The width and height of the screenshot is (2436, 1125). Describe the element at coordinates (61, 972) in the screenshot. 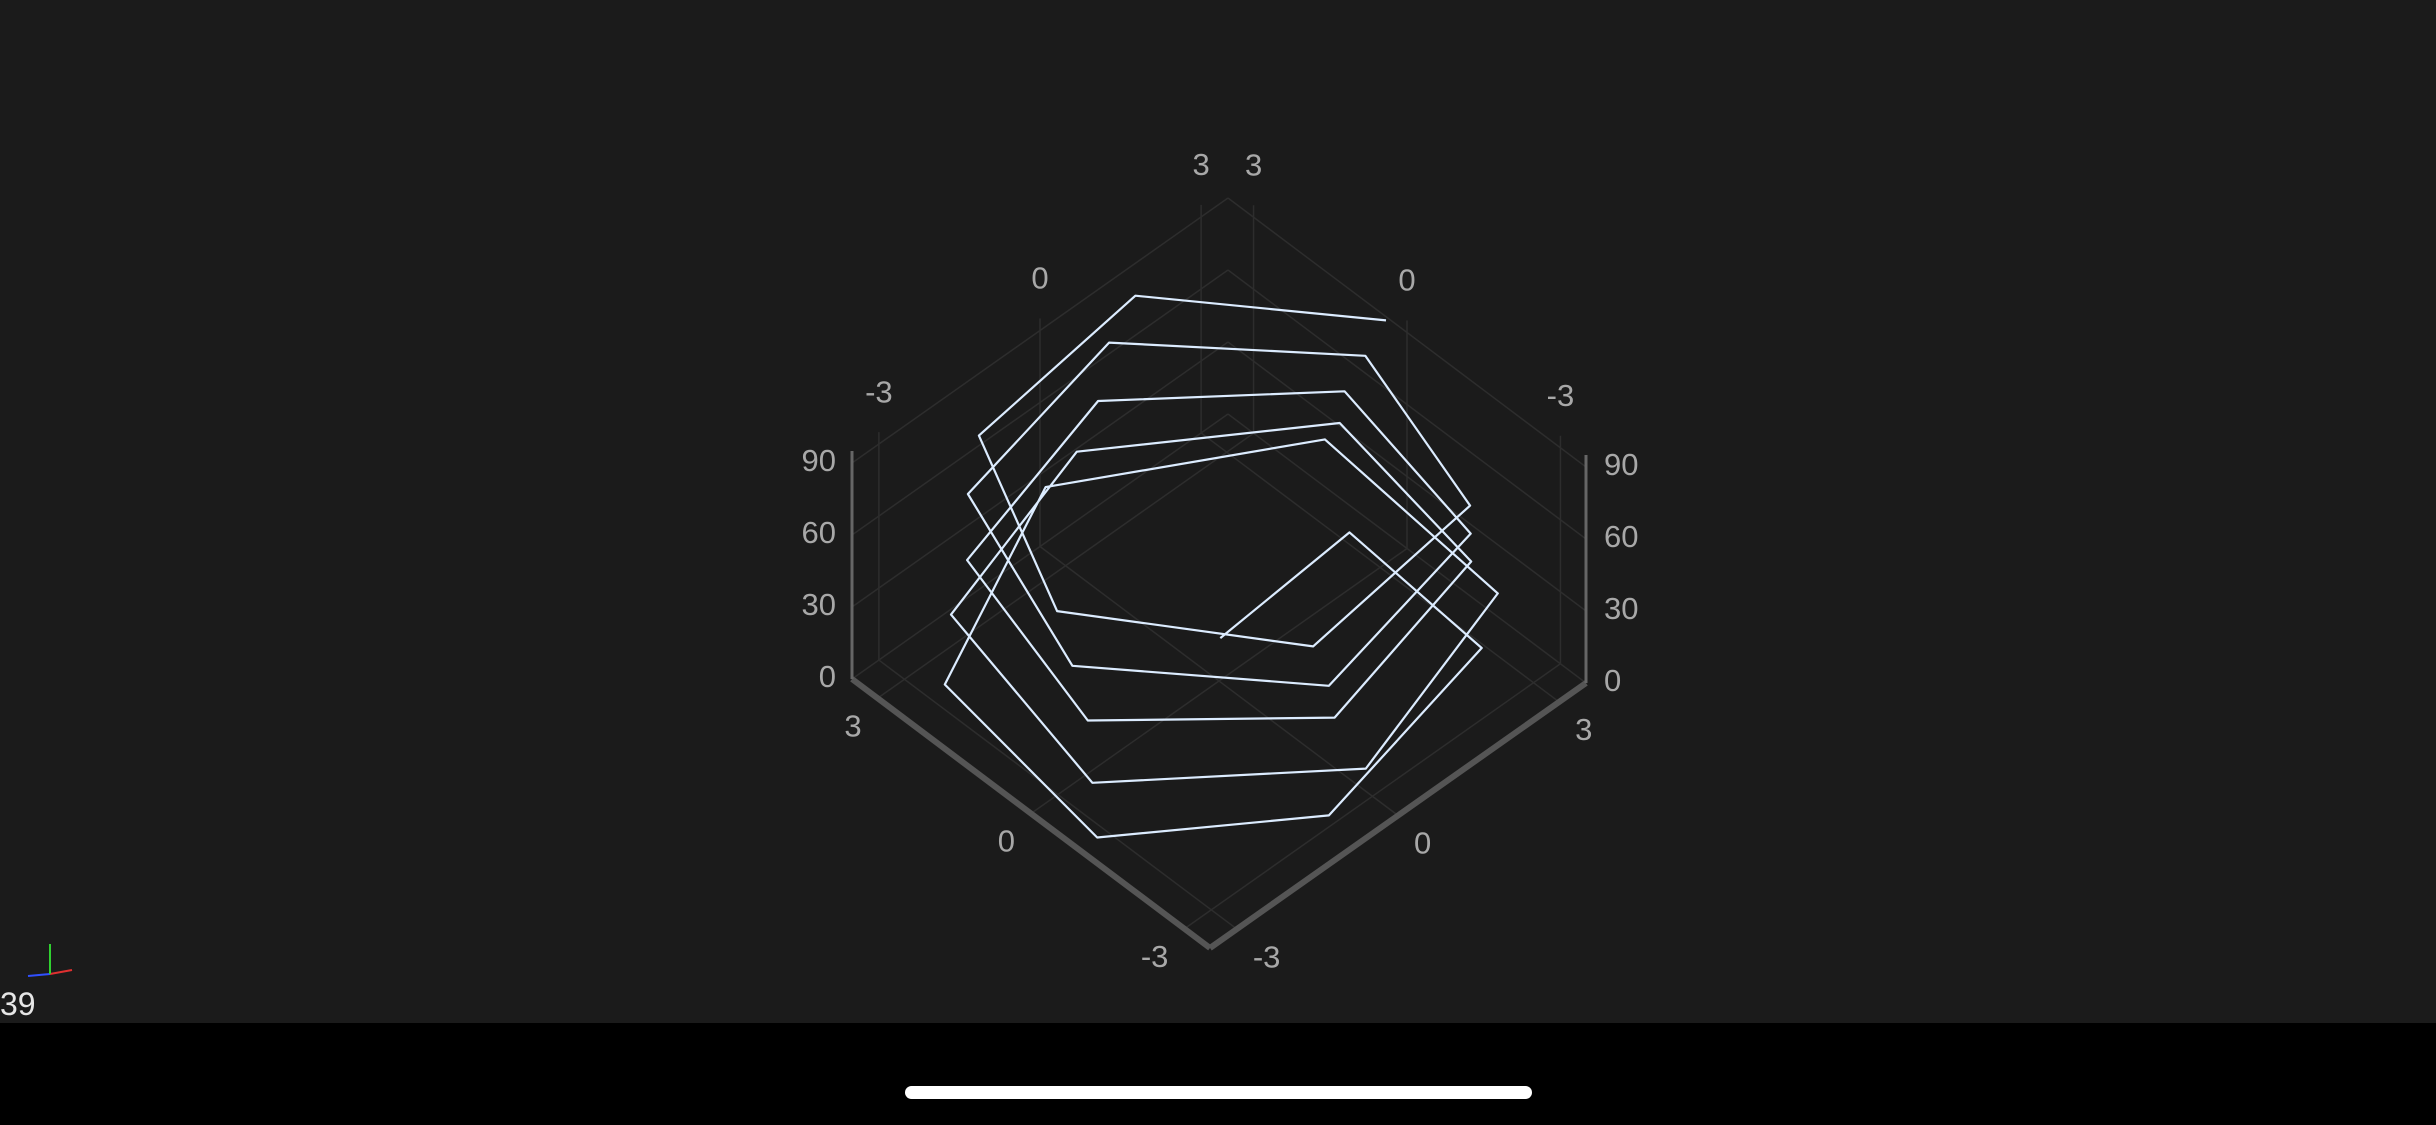

I see `gizmo-x-axis` at that location.